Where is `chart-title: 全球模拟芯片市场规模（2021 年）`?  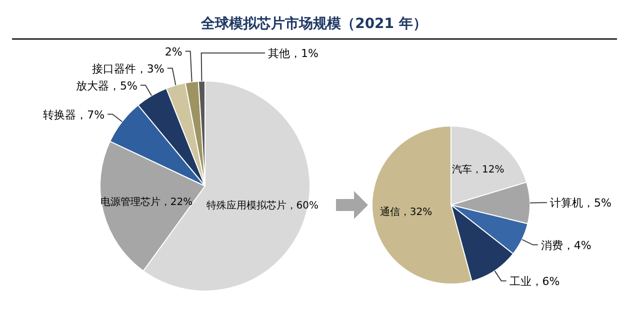 chart-title: 全球模拟芯片市场规模（2021 年） is located at coordinates (313, 23).